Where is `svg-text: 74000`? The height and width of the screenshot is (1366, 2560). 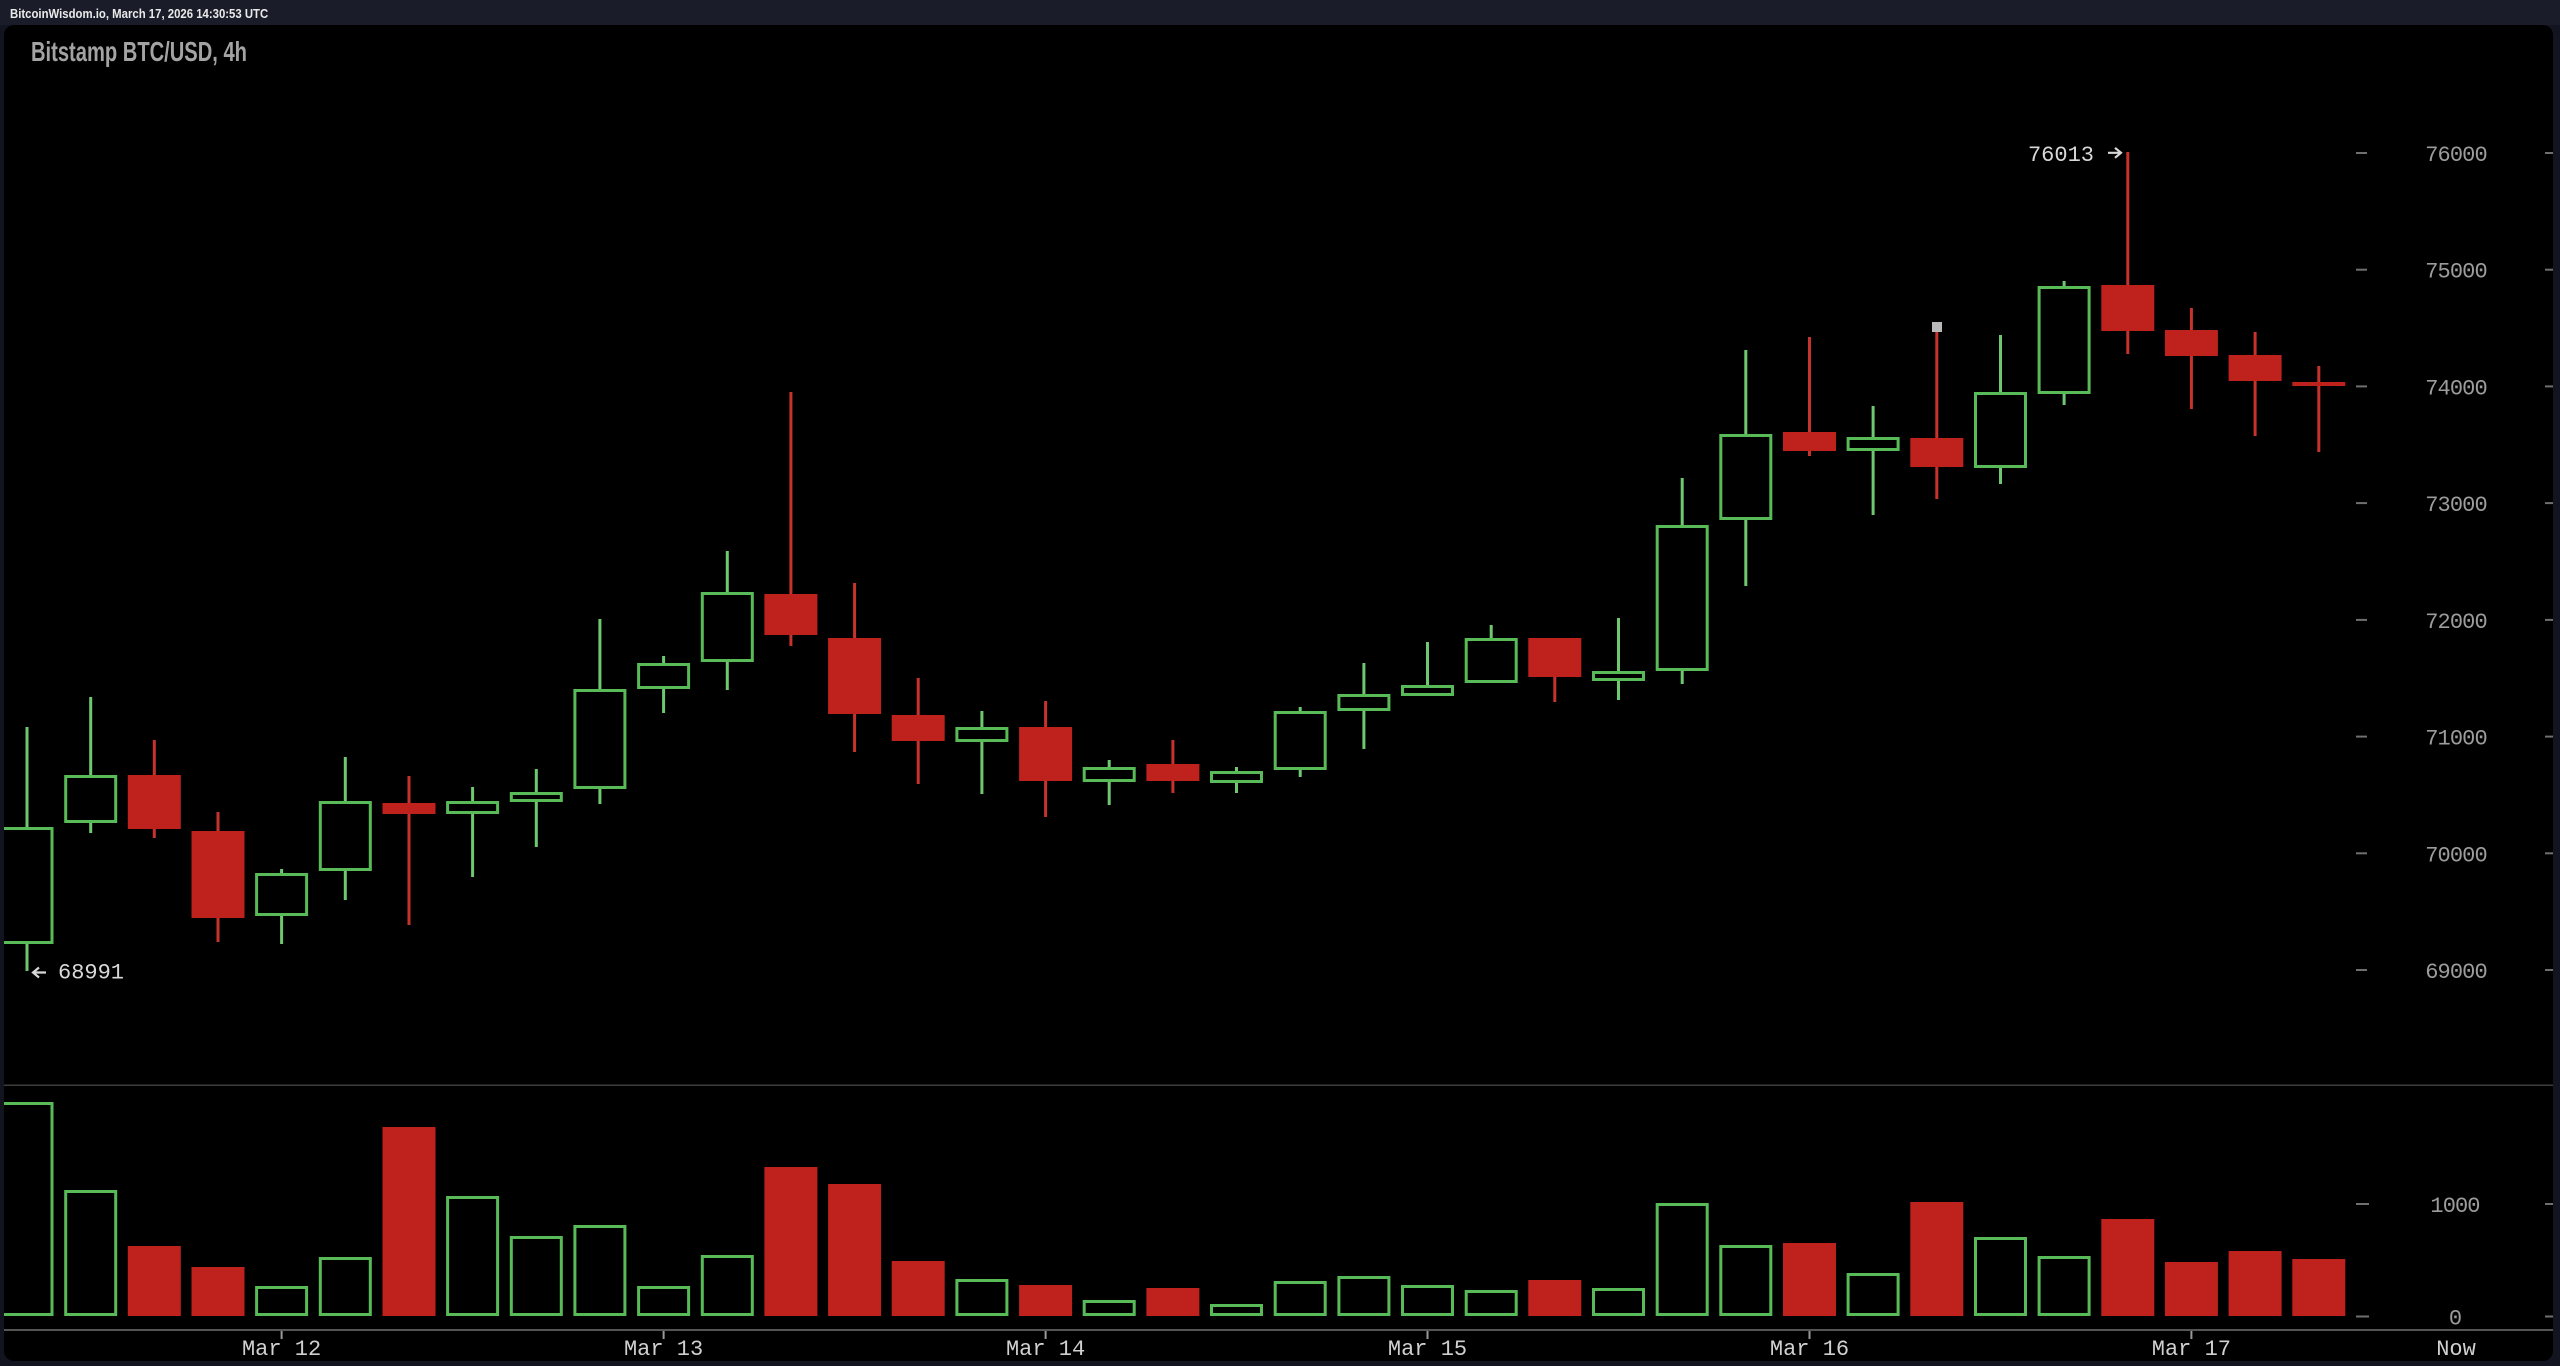
svg-text: 74000 is located at coordinates (2456, 388).